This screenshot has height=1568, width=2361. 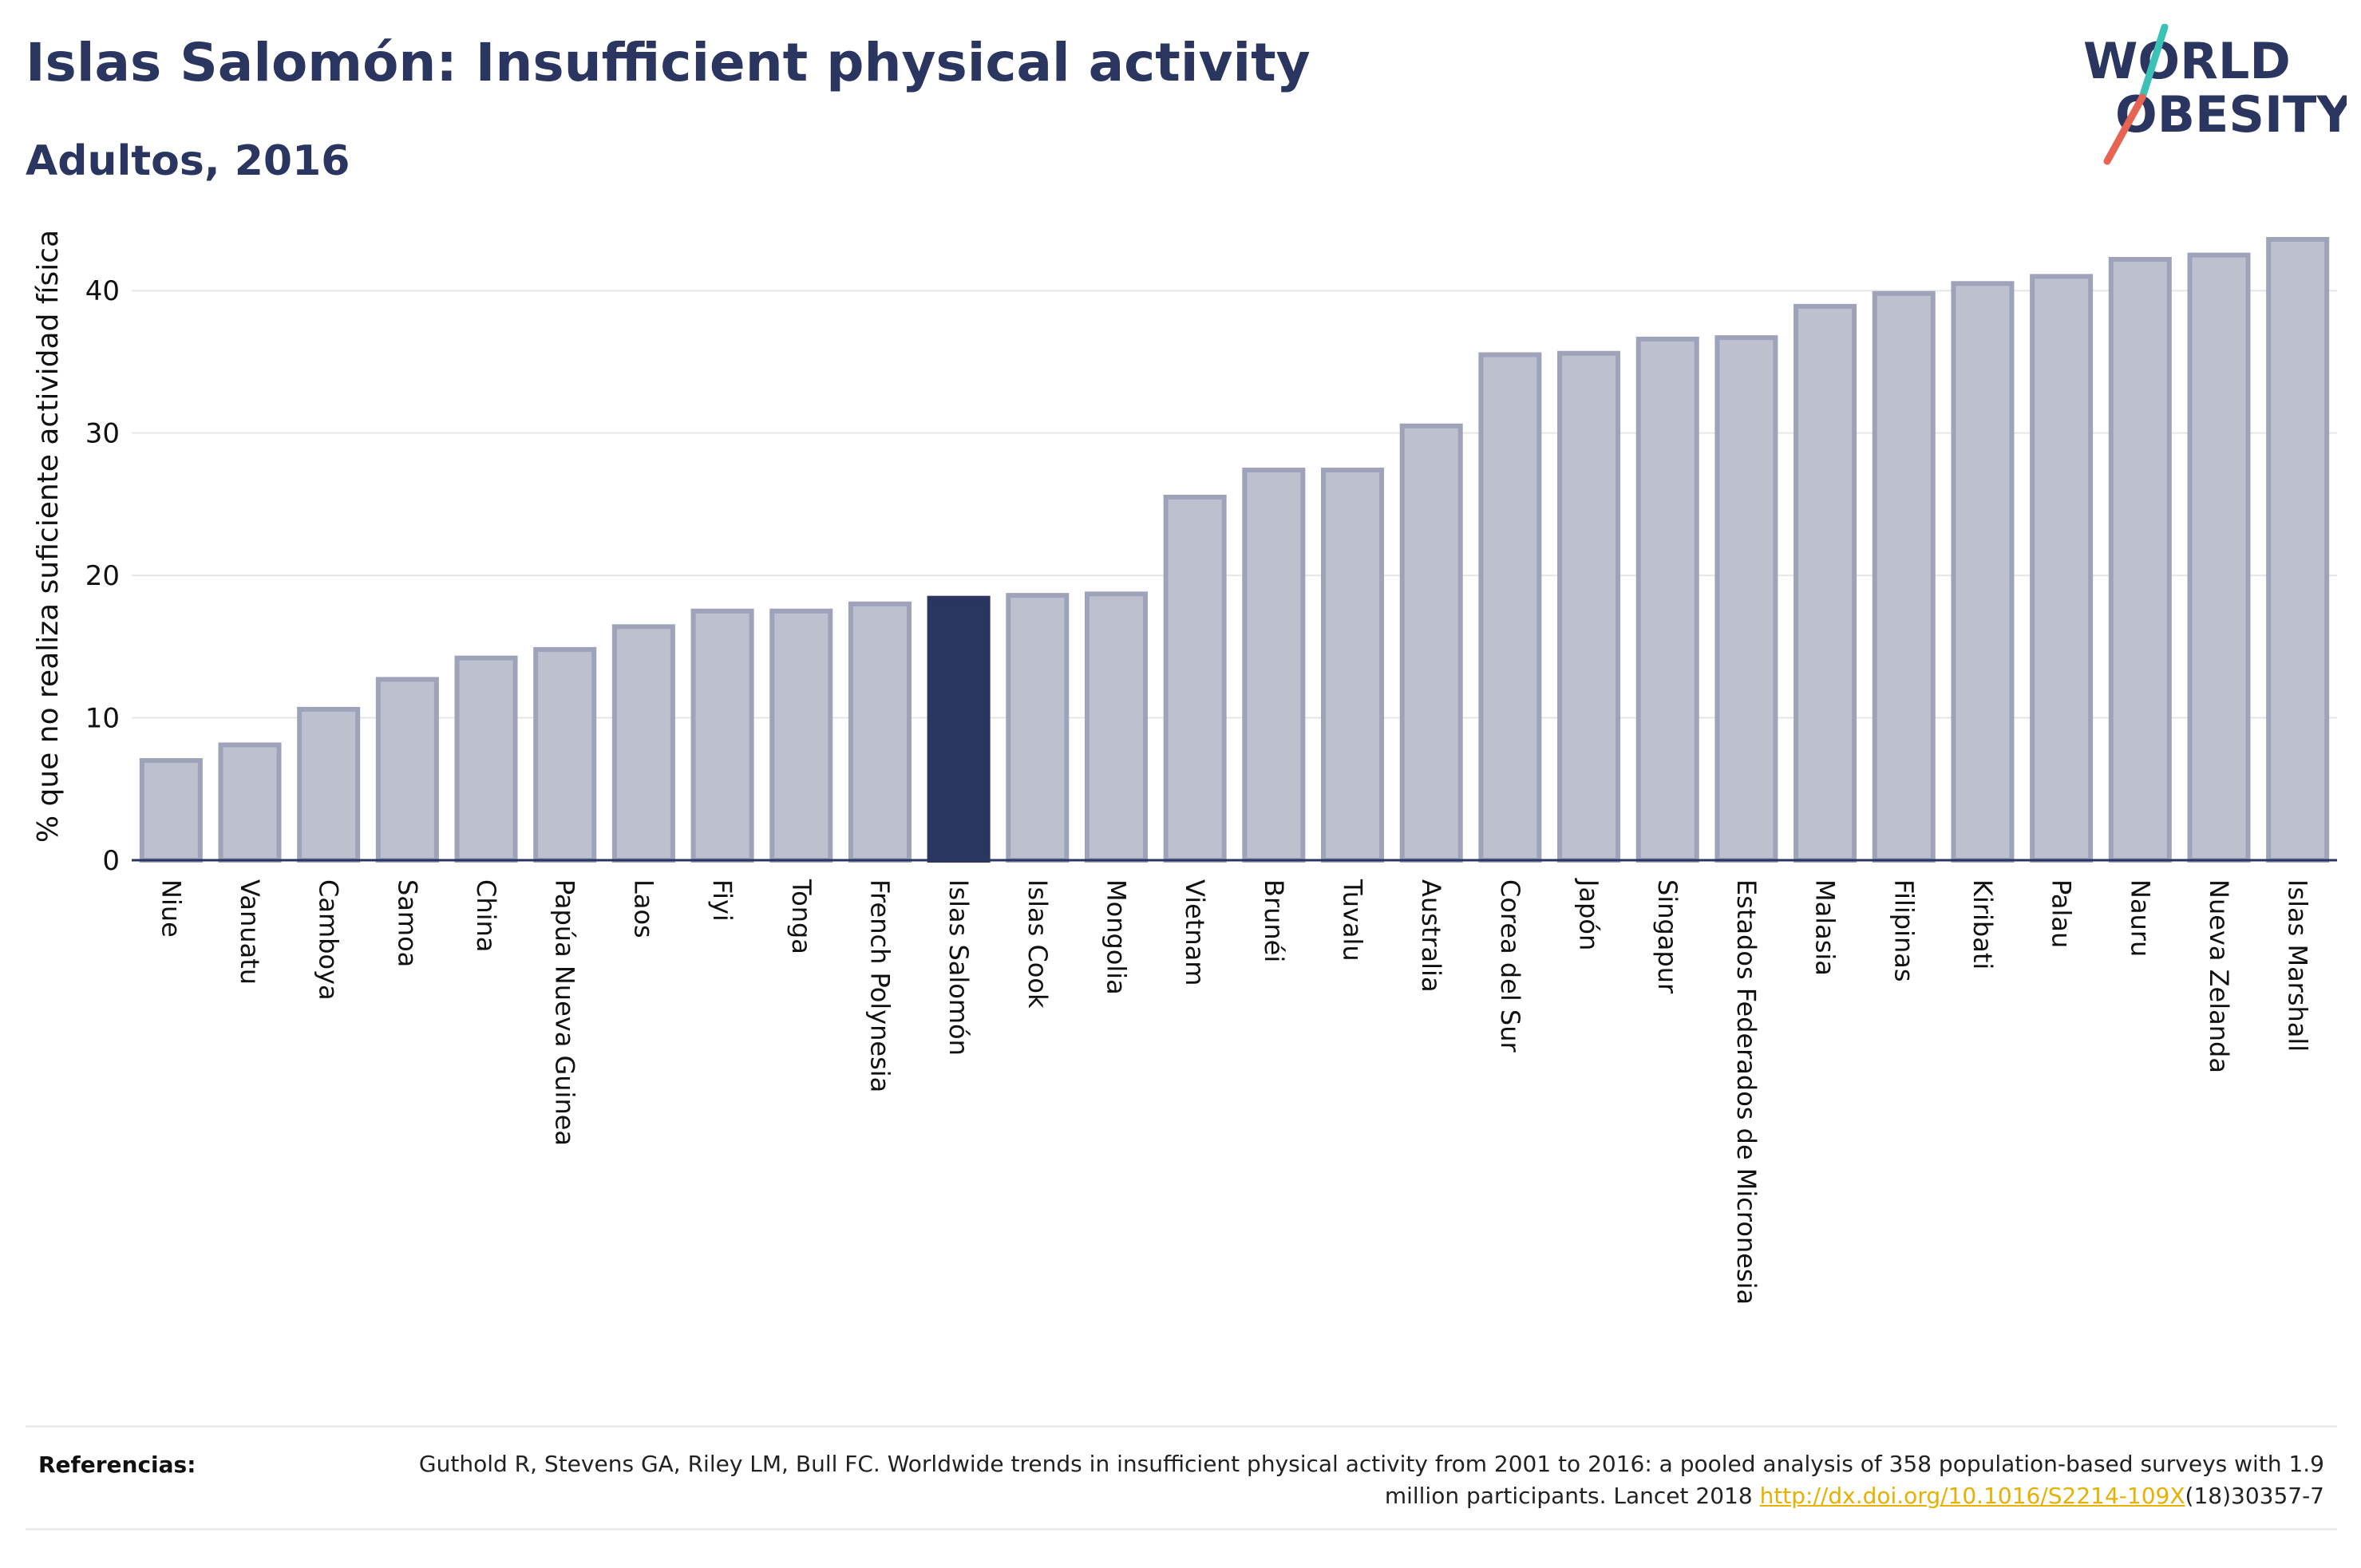 What do you see at coordinates (188, 161) in the screenshot?
I see `chart-subtitle: Adultos, 2016` at bounding box center [188, 161].